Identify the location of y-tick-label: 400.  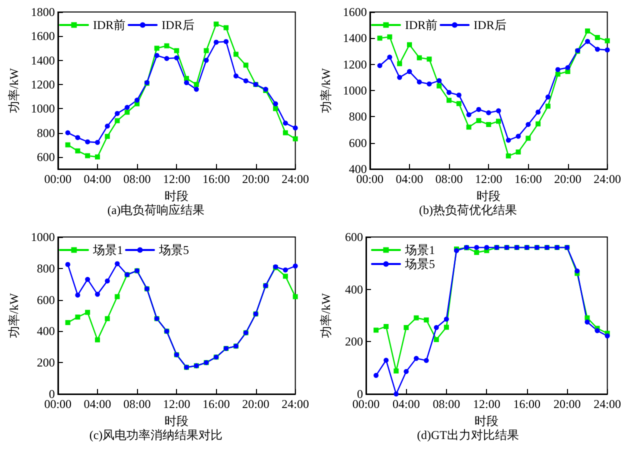
(354, 289).